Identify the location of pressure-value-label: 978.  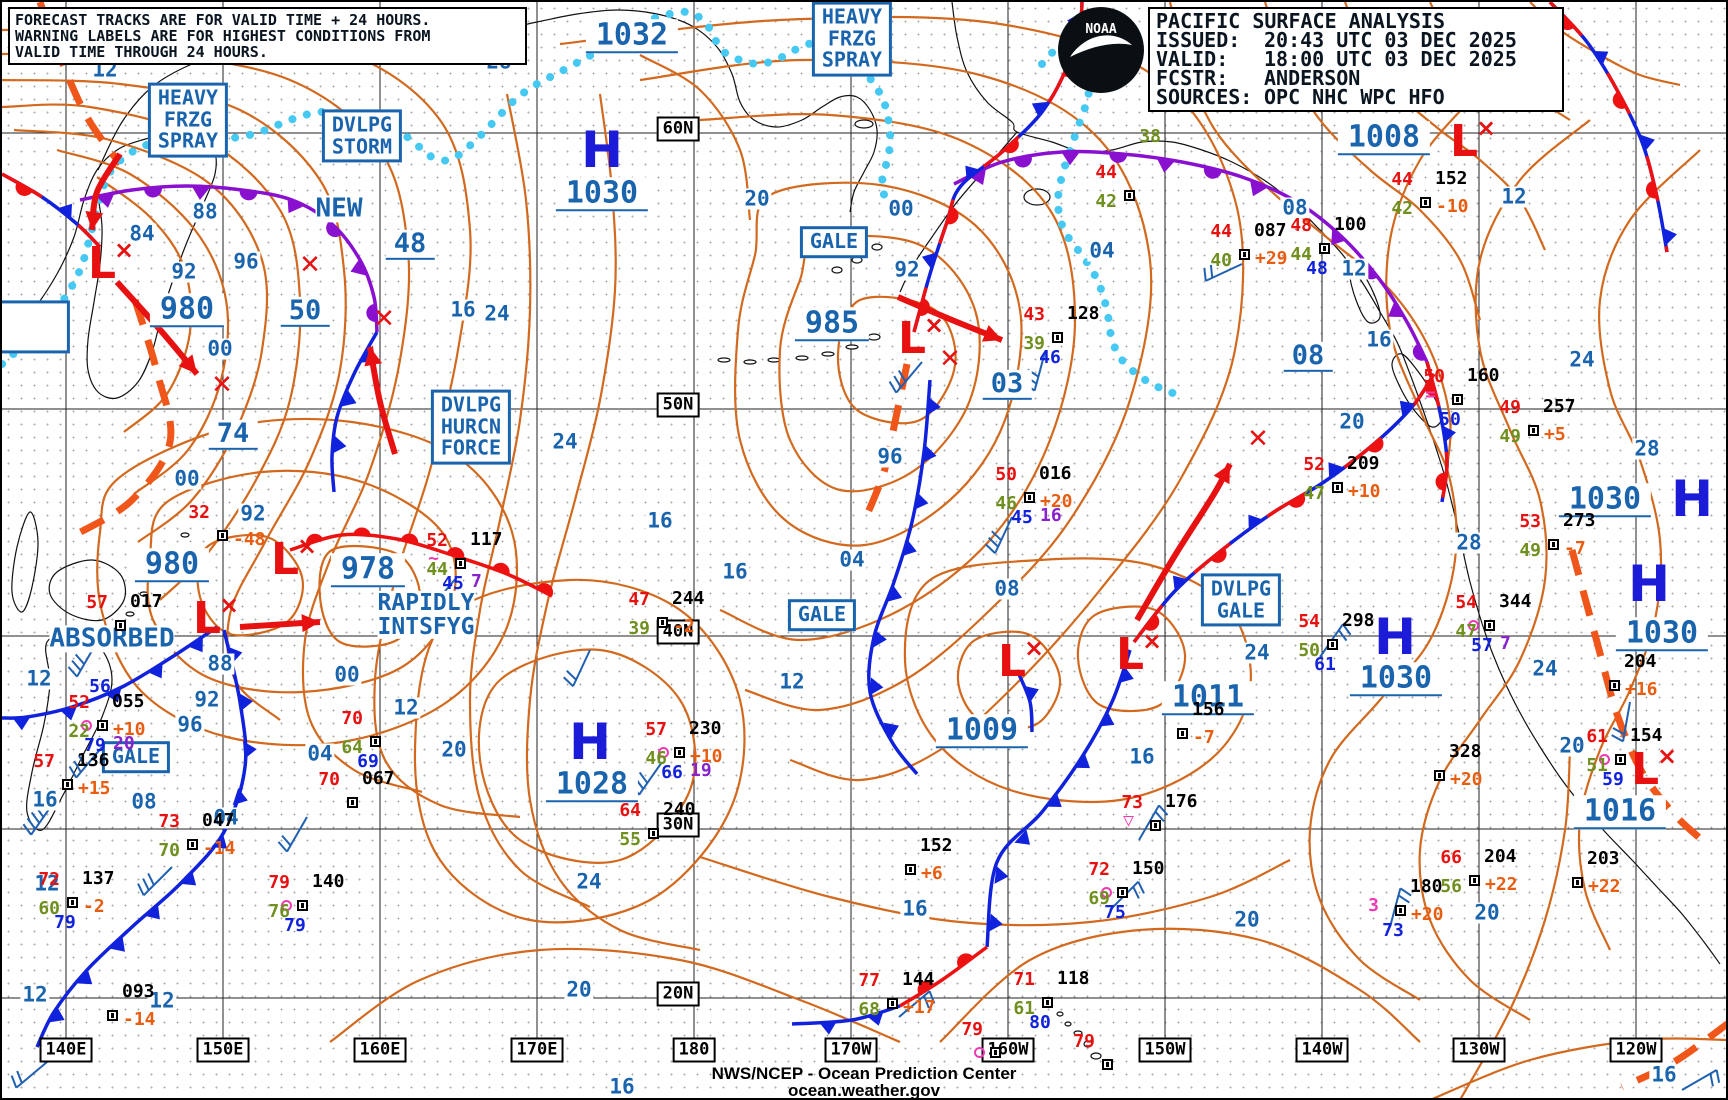
(368, 570).